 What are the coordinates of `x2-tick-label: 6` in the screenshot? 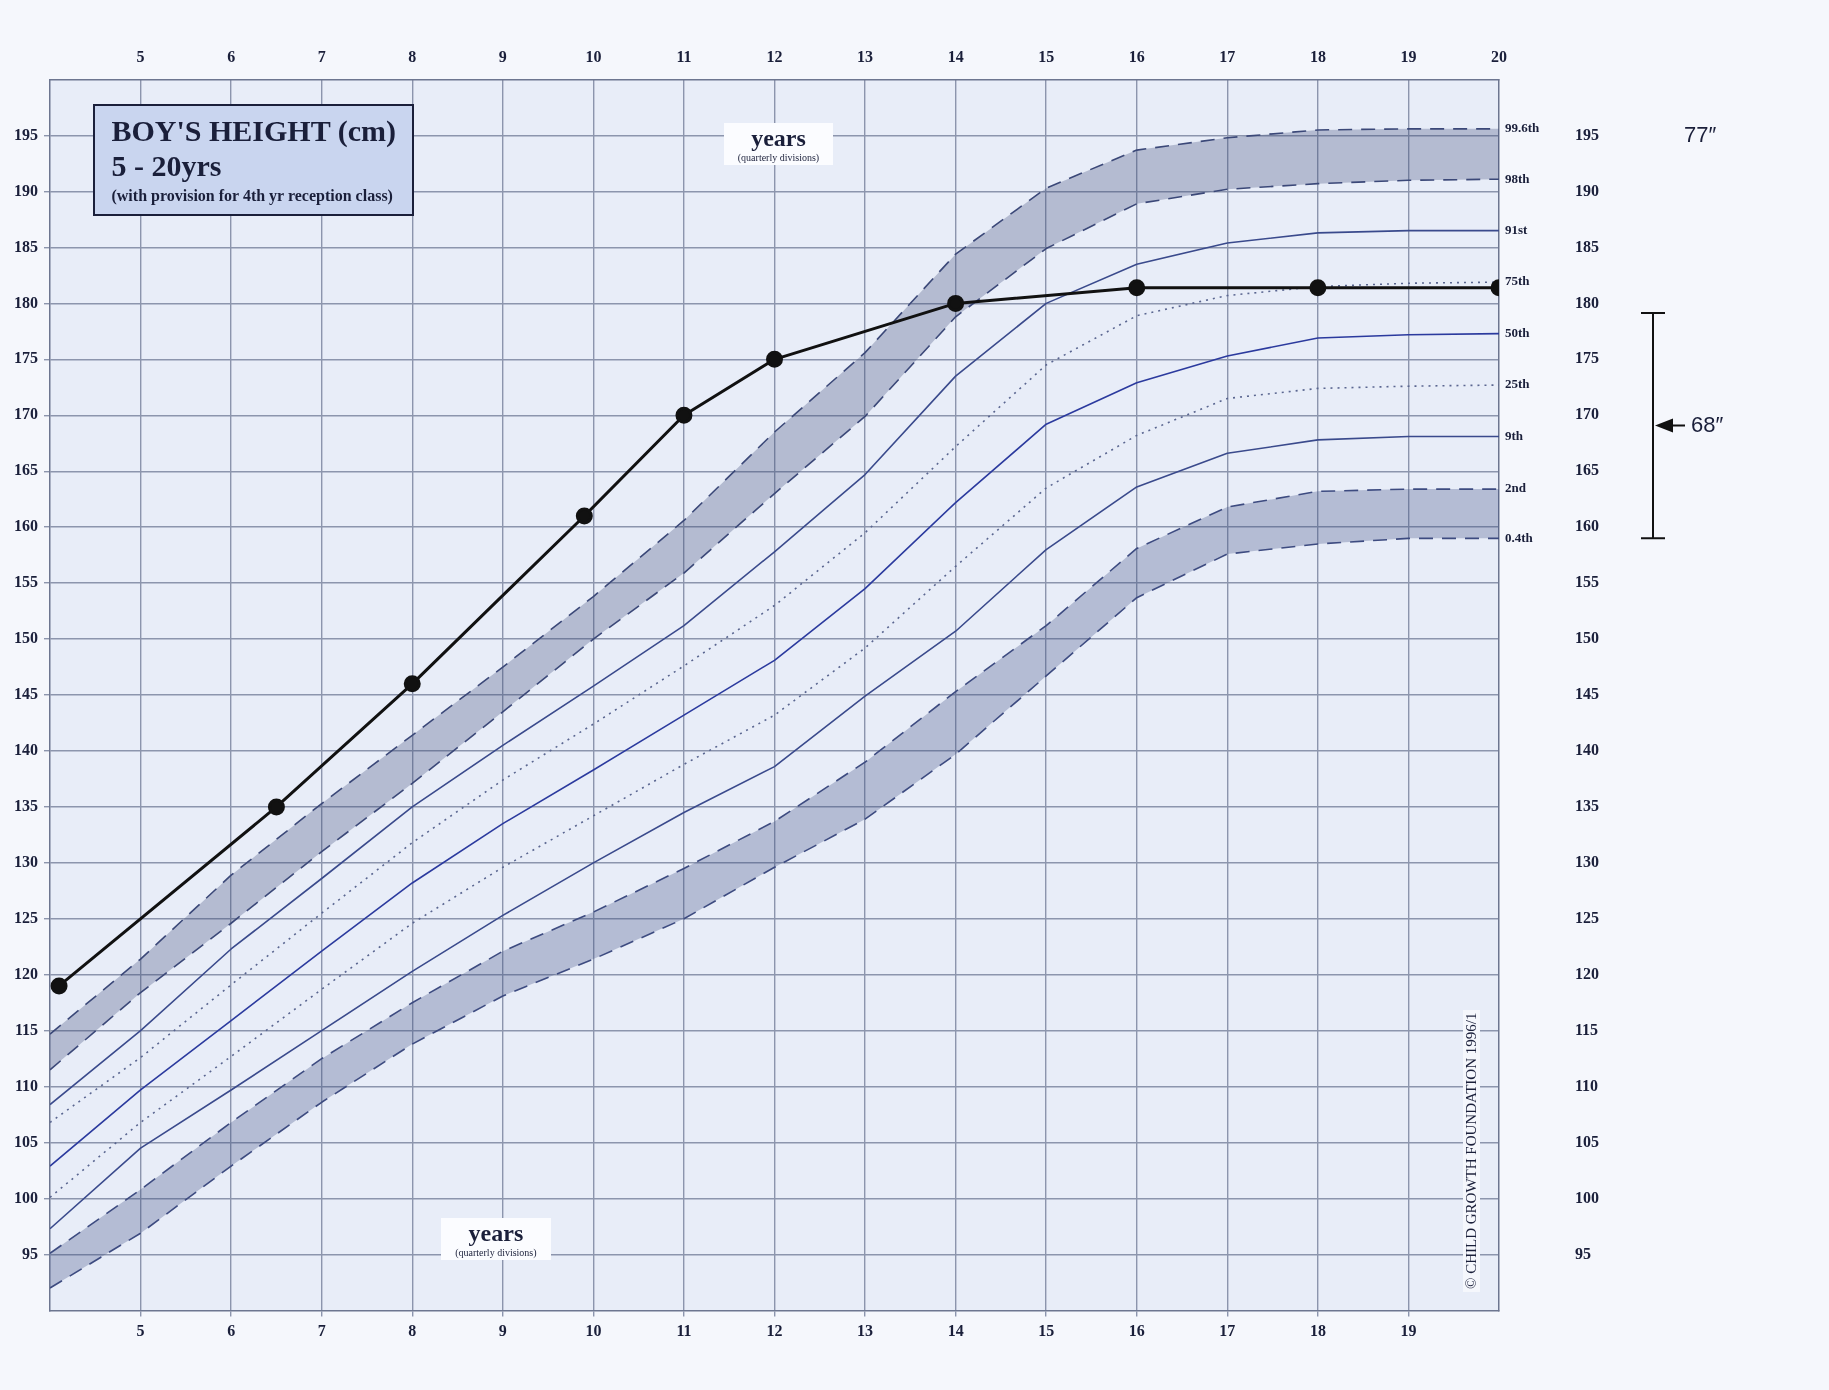 It's located at (231, 57).